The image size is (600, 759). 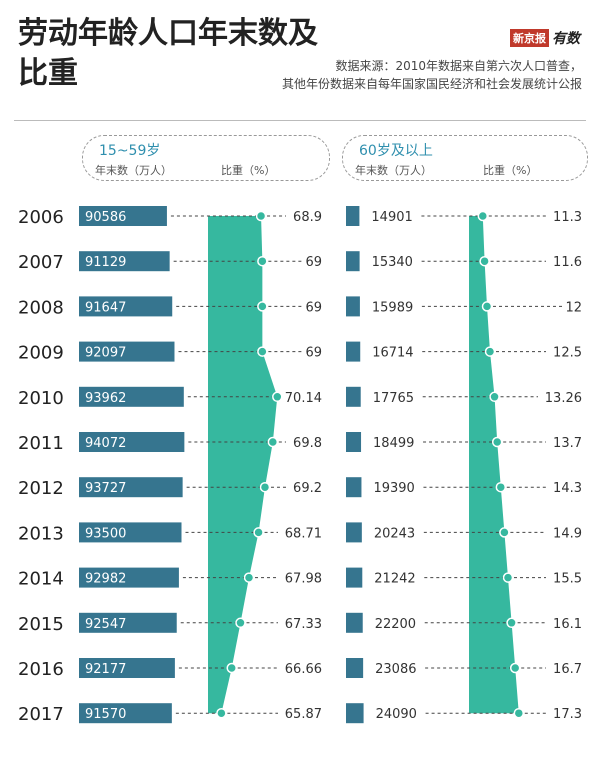 I want to click on count-label-elderly-2007: 15340, so click(x=392, y=262).